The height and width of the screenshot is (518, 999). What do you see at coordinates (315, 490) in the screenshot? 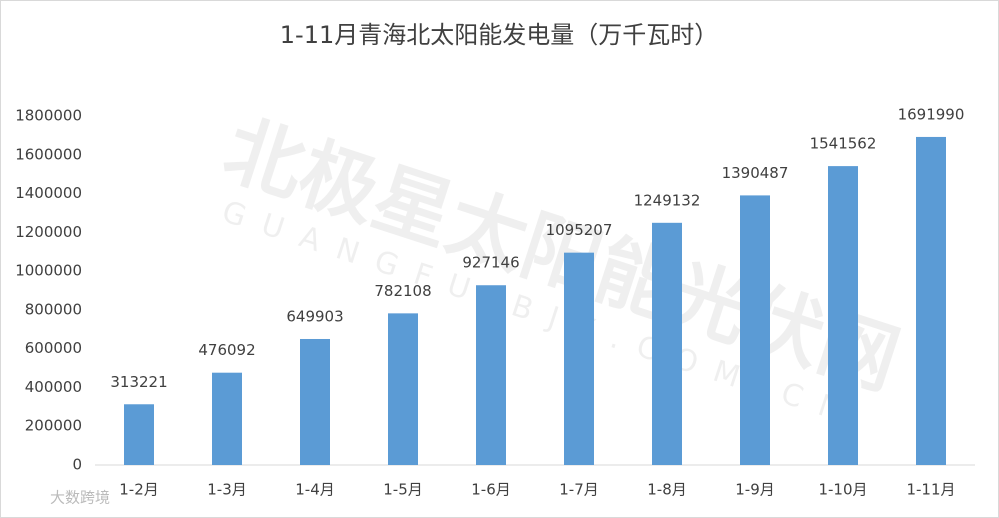
I see `x-tick-label: 1-4月` at bounding box center [315, 490].